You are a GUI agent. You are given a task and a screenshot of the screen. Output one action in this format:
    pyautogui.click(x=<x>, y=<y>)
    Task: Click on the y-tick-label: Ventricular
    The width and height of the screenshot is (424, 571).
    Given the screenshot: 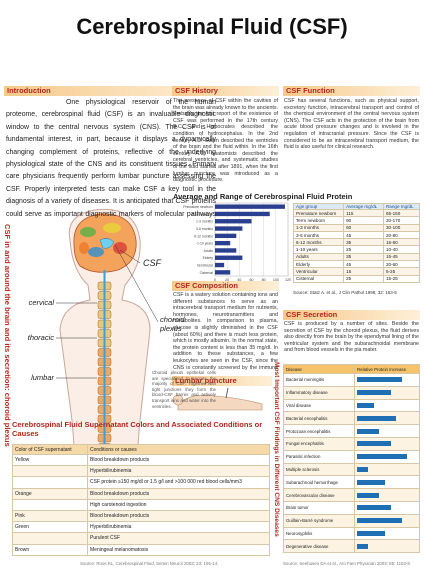 What is the action you would take?
    pyautogui.click(x=205, y=266)
    